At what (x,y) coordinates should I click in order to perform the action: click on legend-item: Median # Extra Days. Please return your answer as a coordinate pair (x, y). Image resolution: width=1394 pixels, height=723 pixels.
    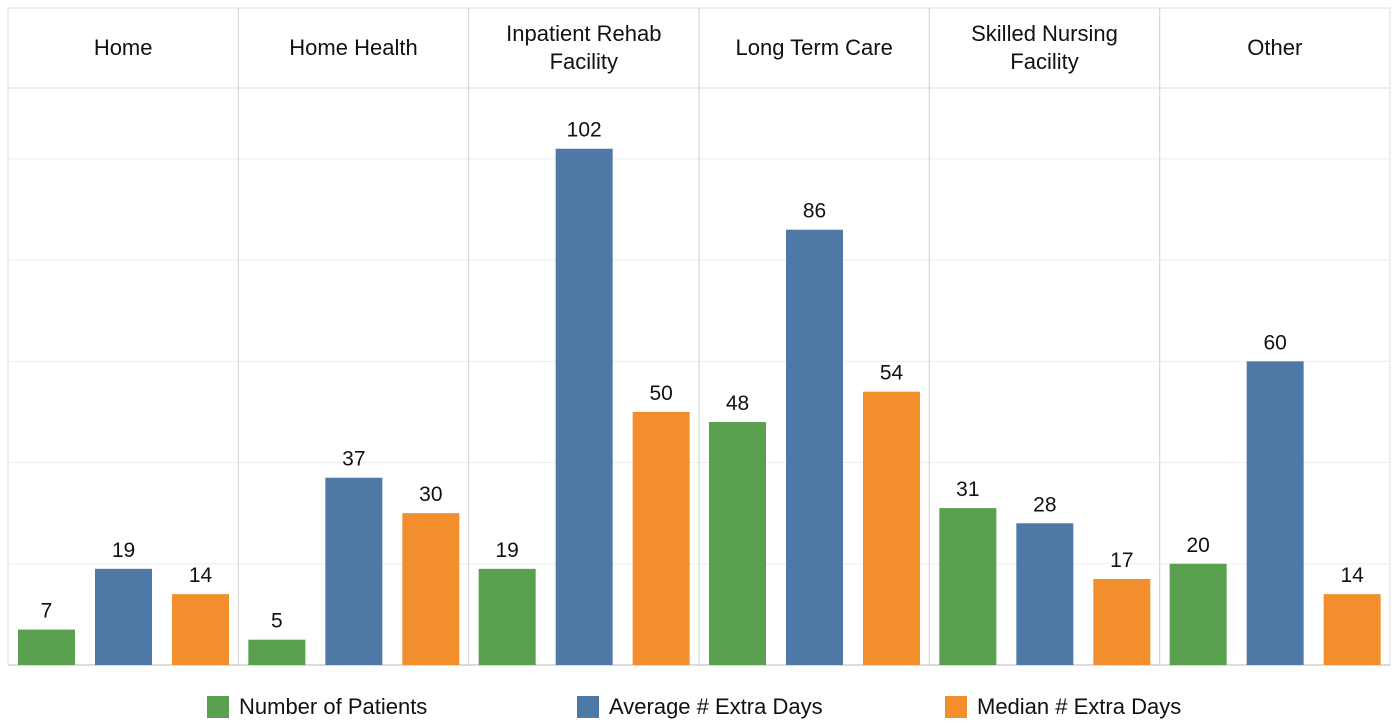
    Looking at the image, I should click on (1063, 707).